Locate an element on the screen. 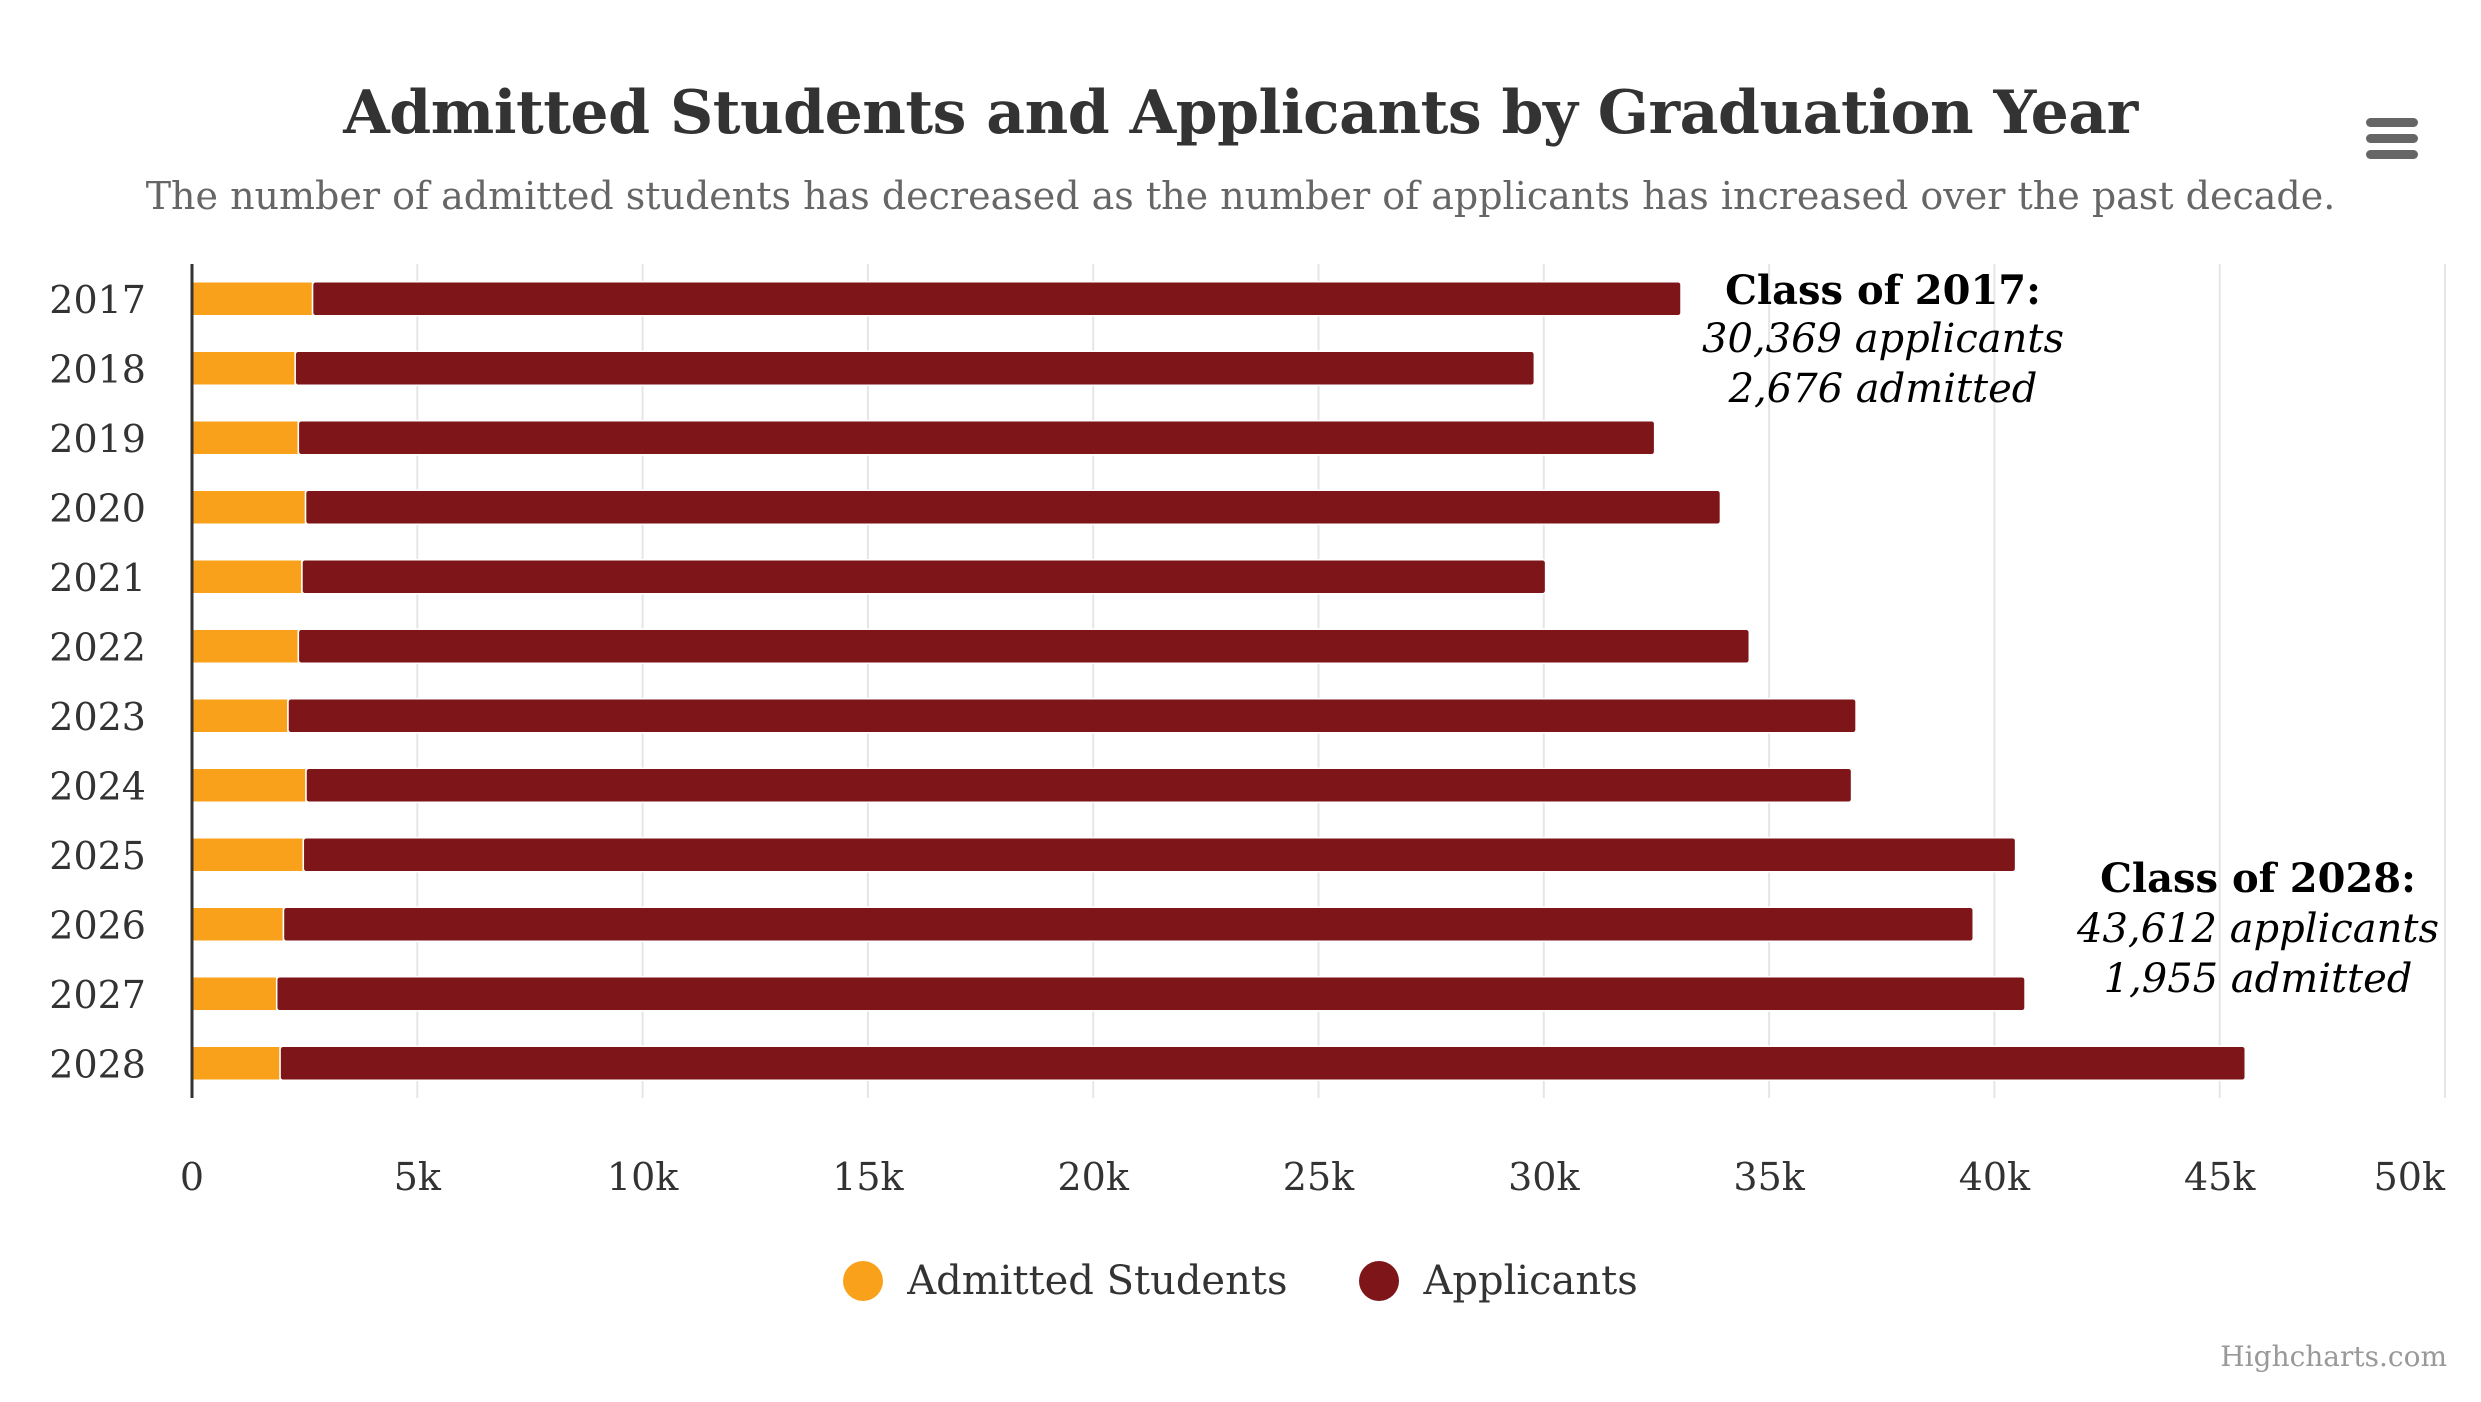 The height and width of the screenshot is (1402, 2481). y-tick-label: 2027 is located at coordinates (97, 995).